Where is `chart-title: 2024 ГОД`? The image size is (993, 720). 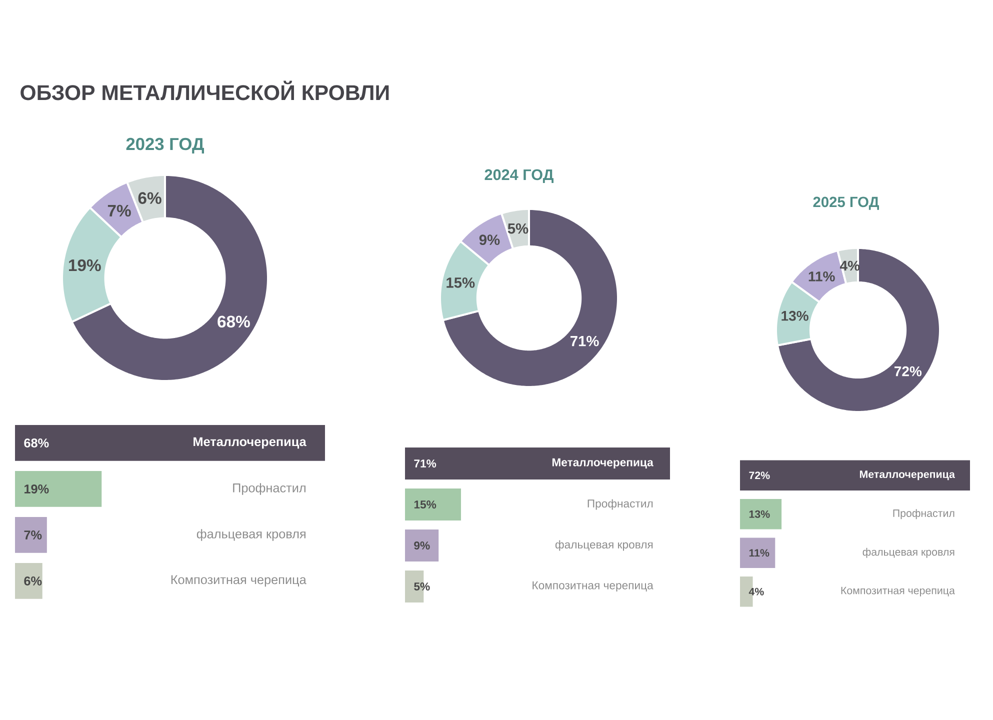 chart-title: 2024 ГОД is located at coordinates (519, 176).